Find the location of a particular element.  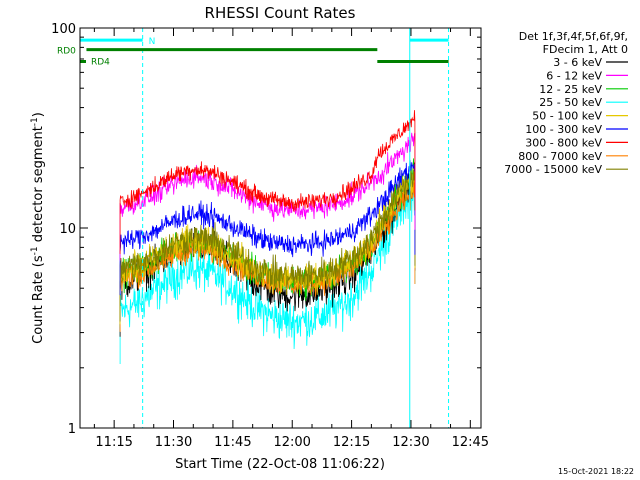

flag-rd4-label: RD4 is located at coordinates (100, 62).